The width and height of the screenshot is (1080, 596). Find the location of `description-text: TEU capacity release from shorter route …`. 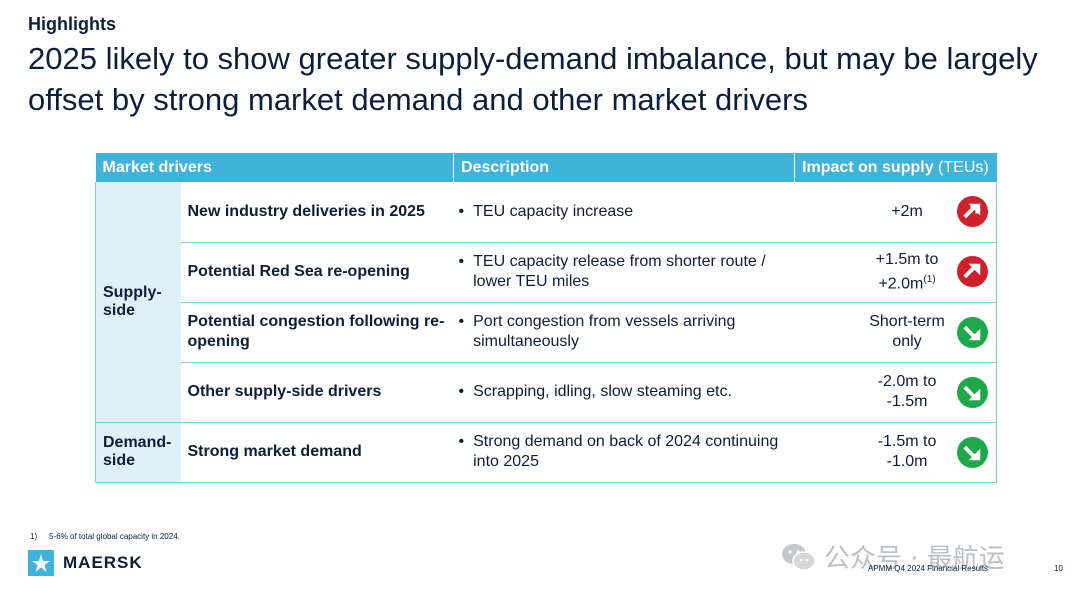

description-text: TEU capacity release from shorter route … is located at coordinates (619, 271).